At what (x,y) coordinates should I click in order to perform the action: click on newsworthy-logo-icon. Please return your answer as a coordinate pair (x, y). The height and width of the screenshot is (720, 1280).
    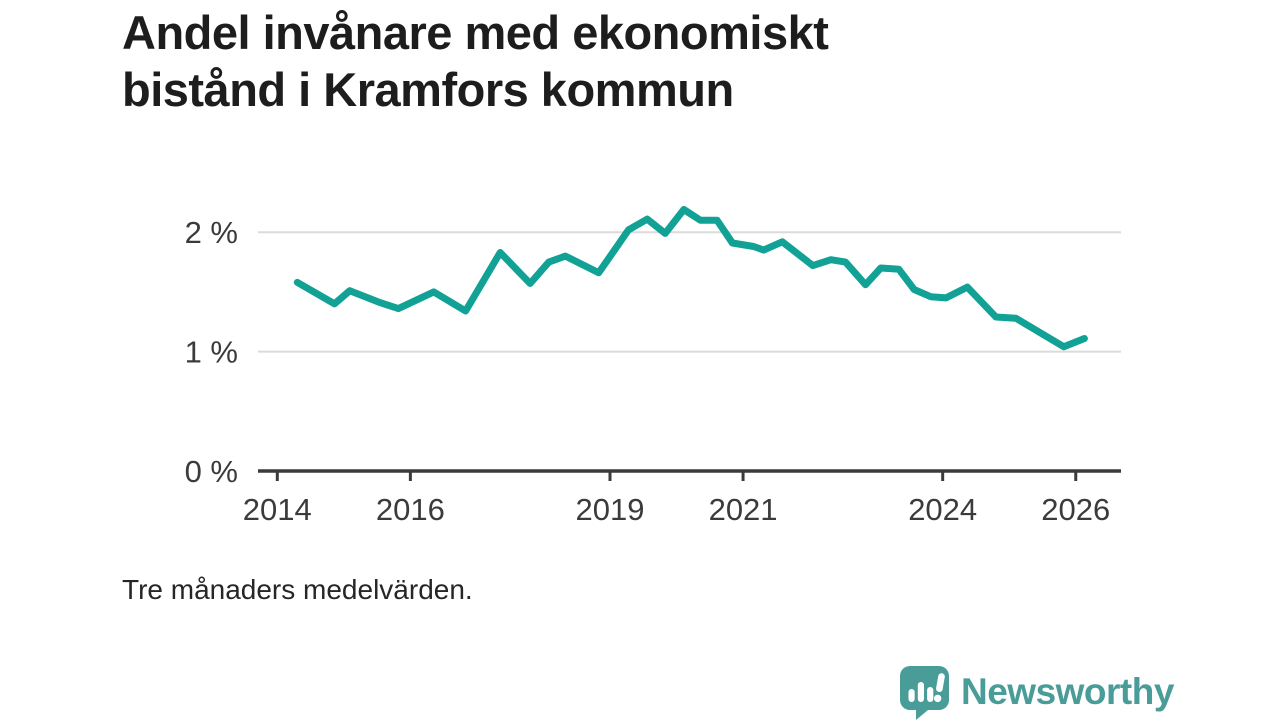
    Looking at the image, I should click on (924, 693).